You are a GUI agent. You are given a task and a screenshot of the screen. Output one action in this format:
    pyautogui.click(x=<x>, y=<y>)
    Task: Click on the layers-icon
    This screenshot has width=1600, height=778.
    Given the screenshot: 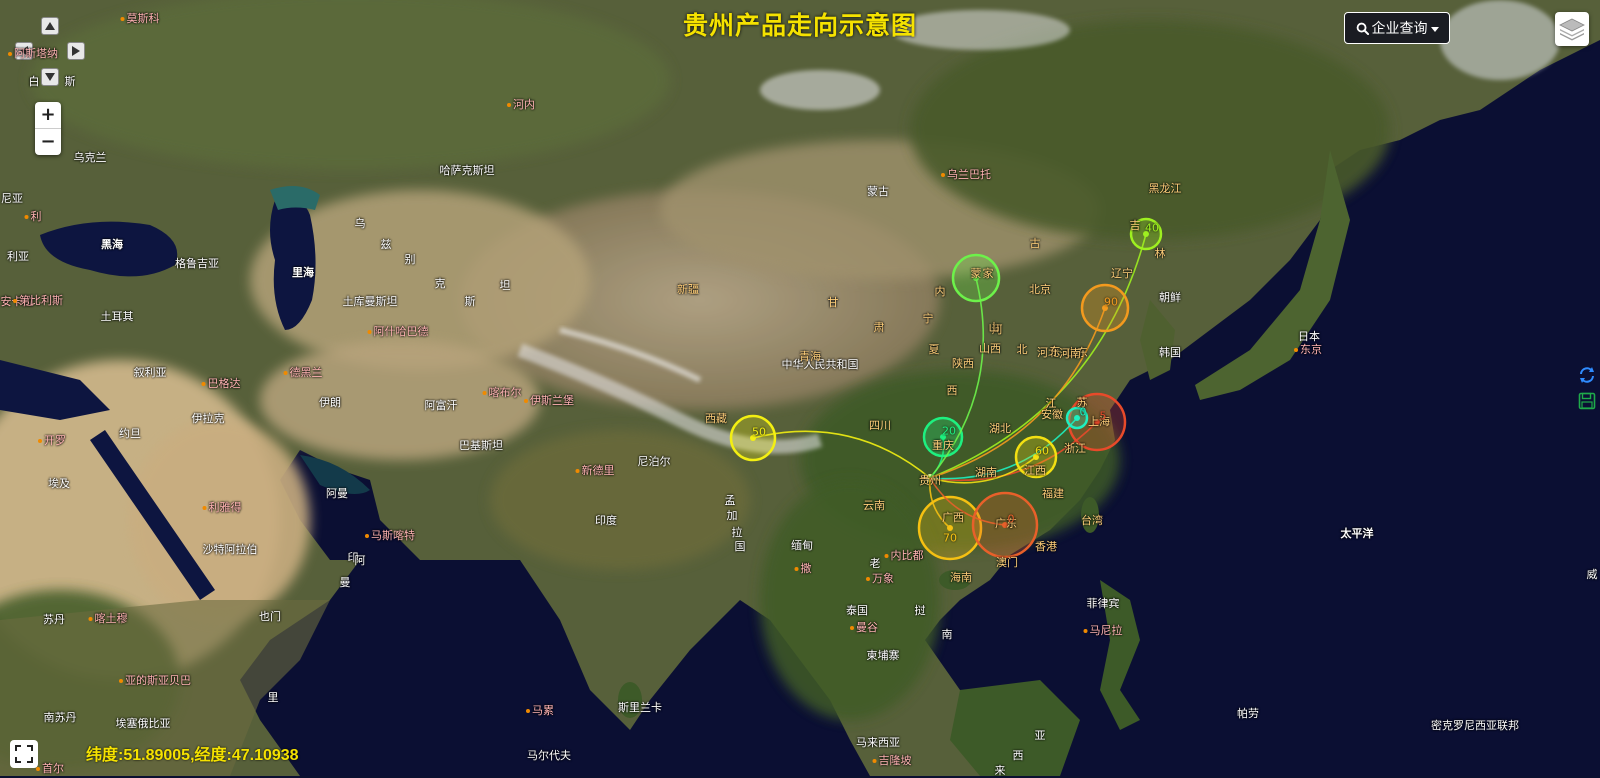 What is the action you would take?
    pyautogui.click(x=1572, y=29)
    